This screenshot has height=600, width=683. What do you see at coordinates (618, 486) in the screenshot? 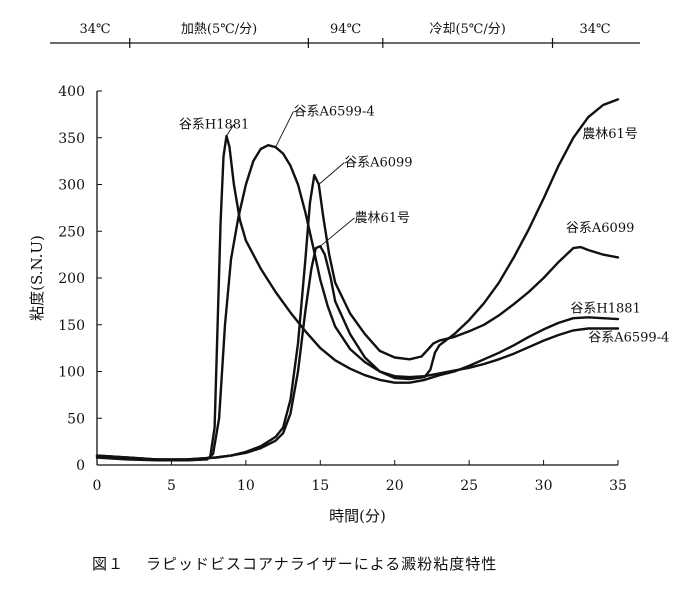
I see `x-tick-label: 35` at bounding box center [618, 486].